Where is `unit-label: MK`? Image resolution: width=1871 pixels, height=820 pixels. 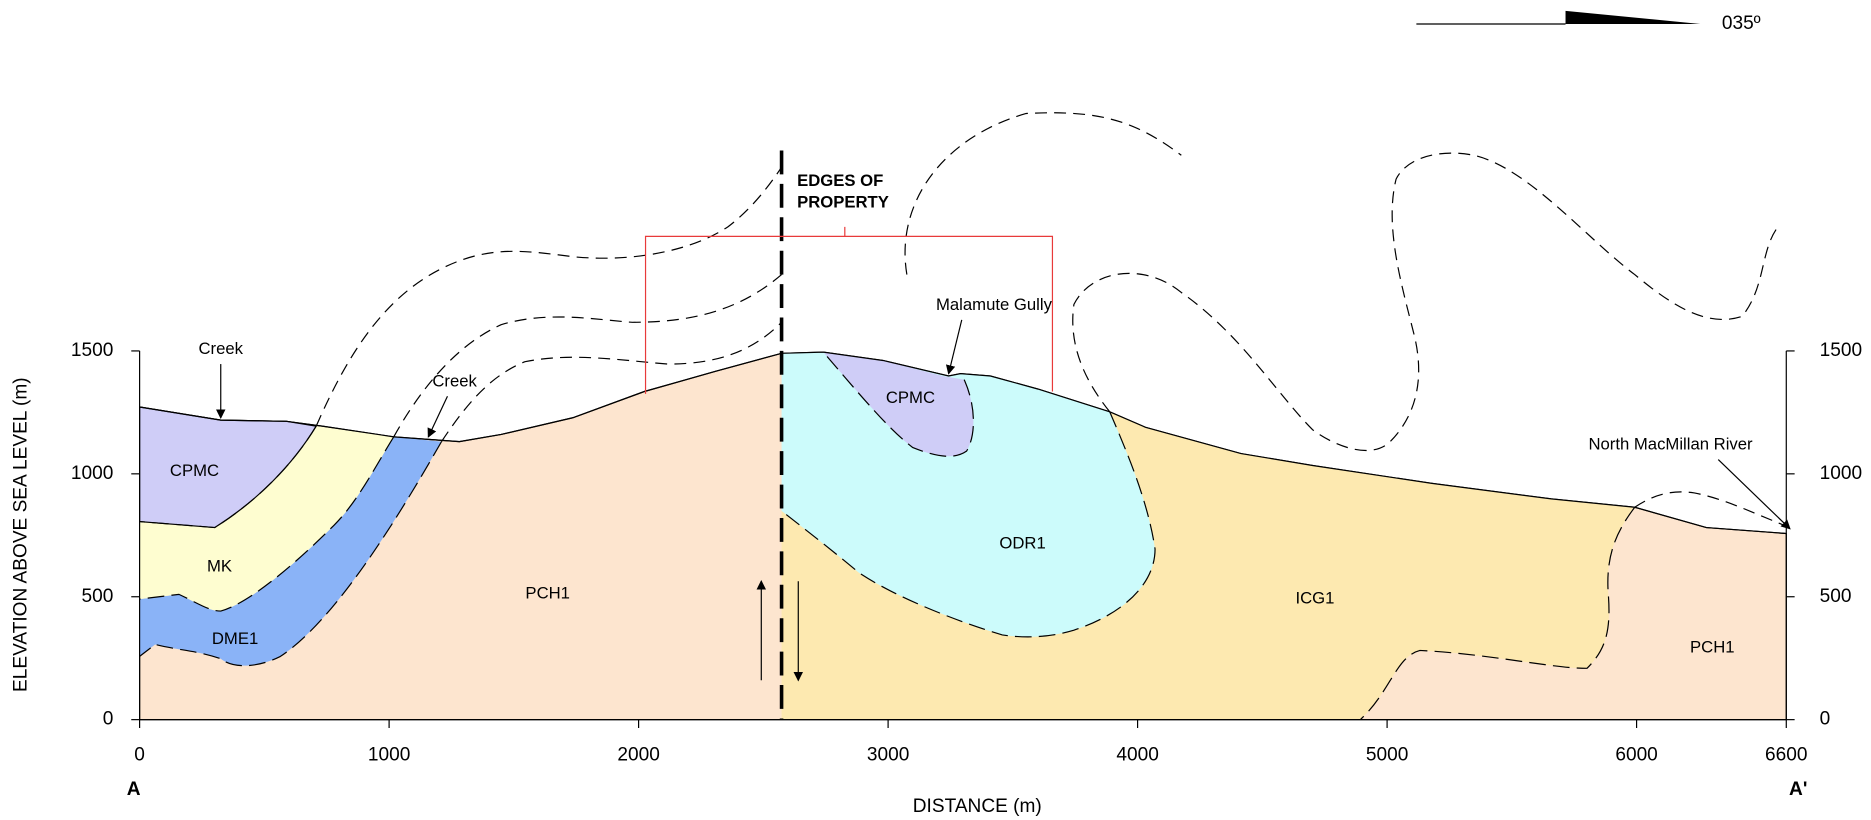 unit-label: MK is located at coordinates (219, 565).